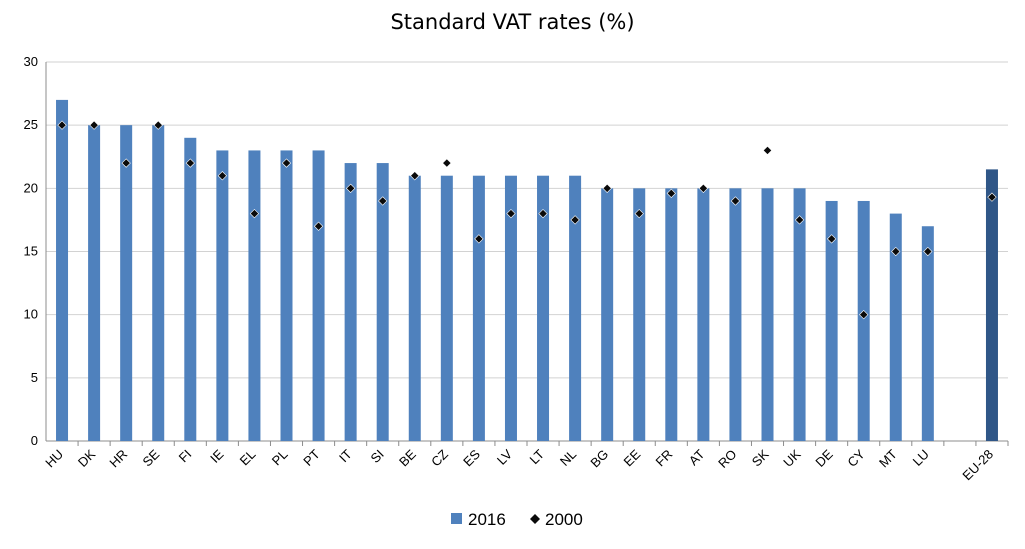 The image size is (1025, 549). I want to click on x-tick-label: IT, so click(345, 455).